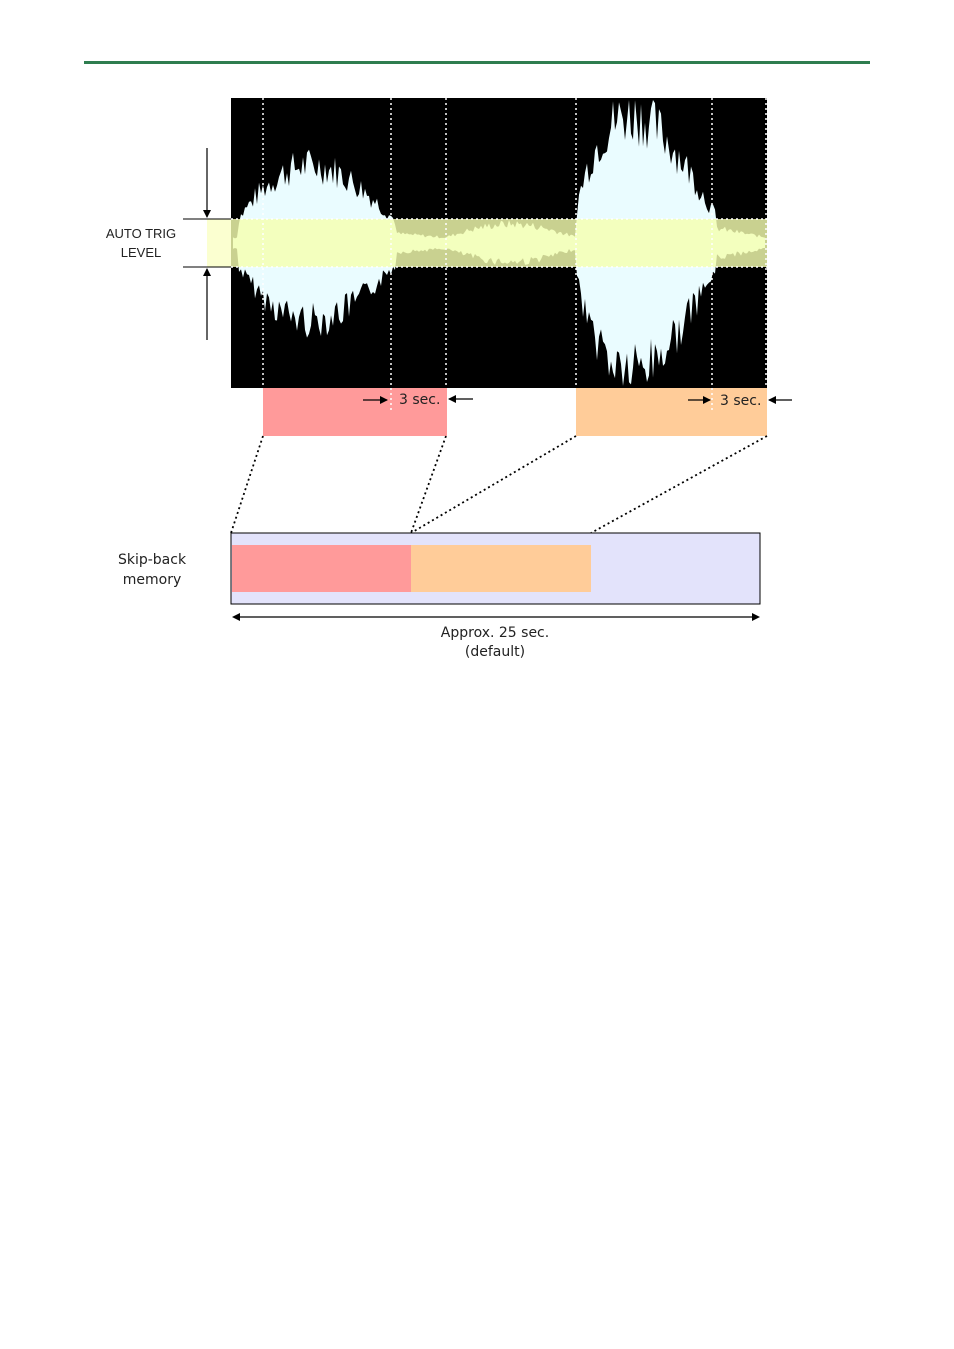 The image size is (954, 1349). What do you see at coordinates (499, 243) in the screenshot?
I see `auto-trig-band` at bounding box center [499, 243].